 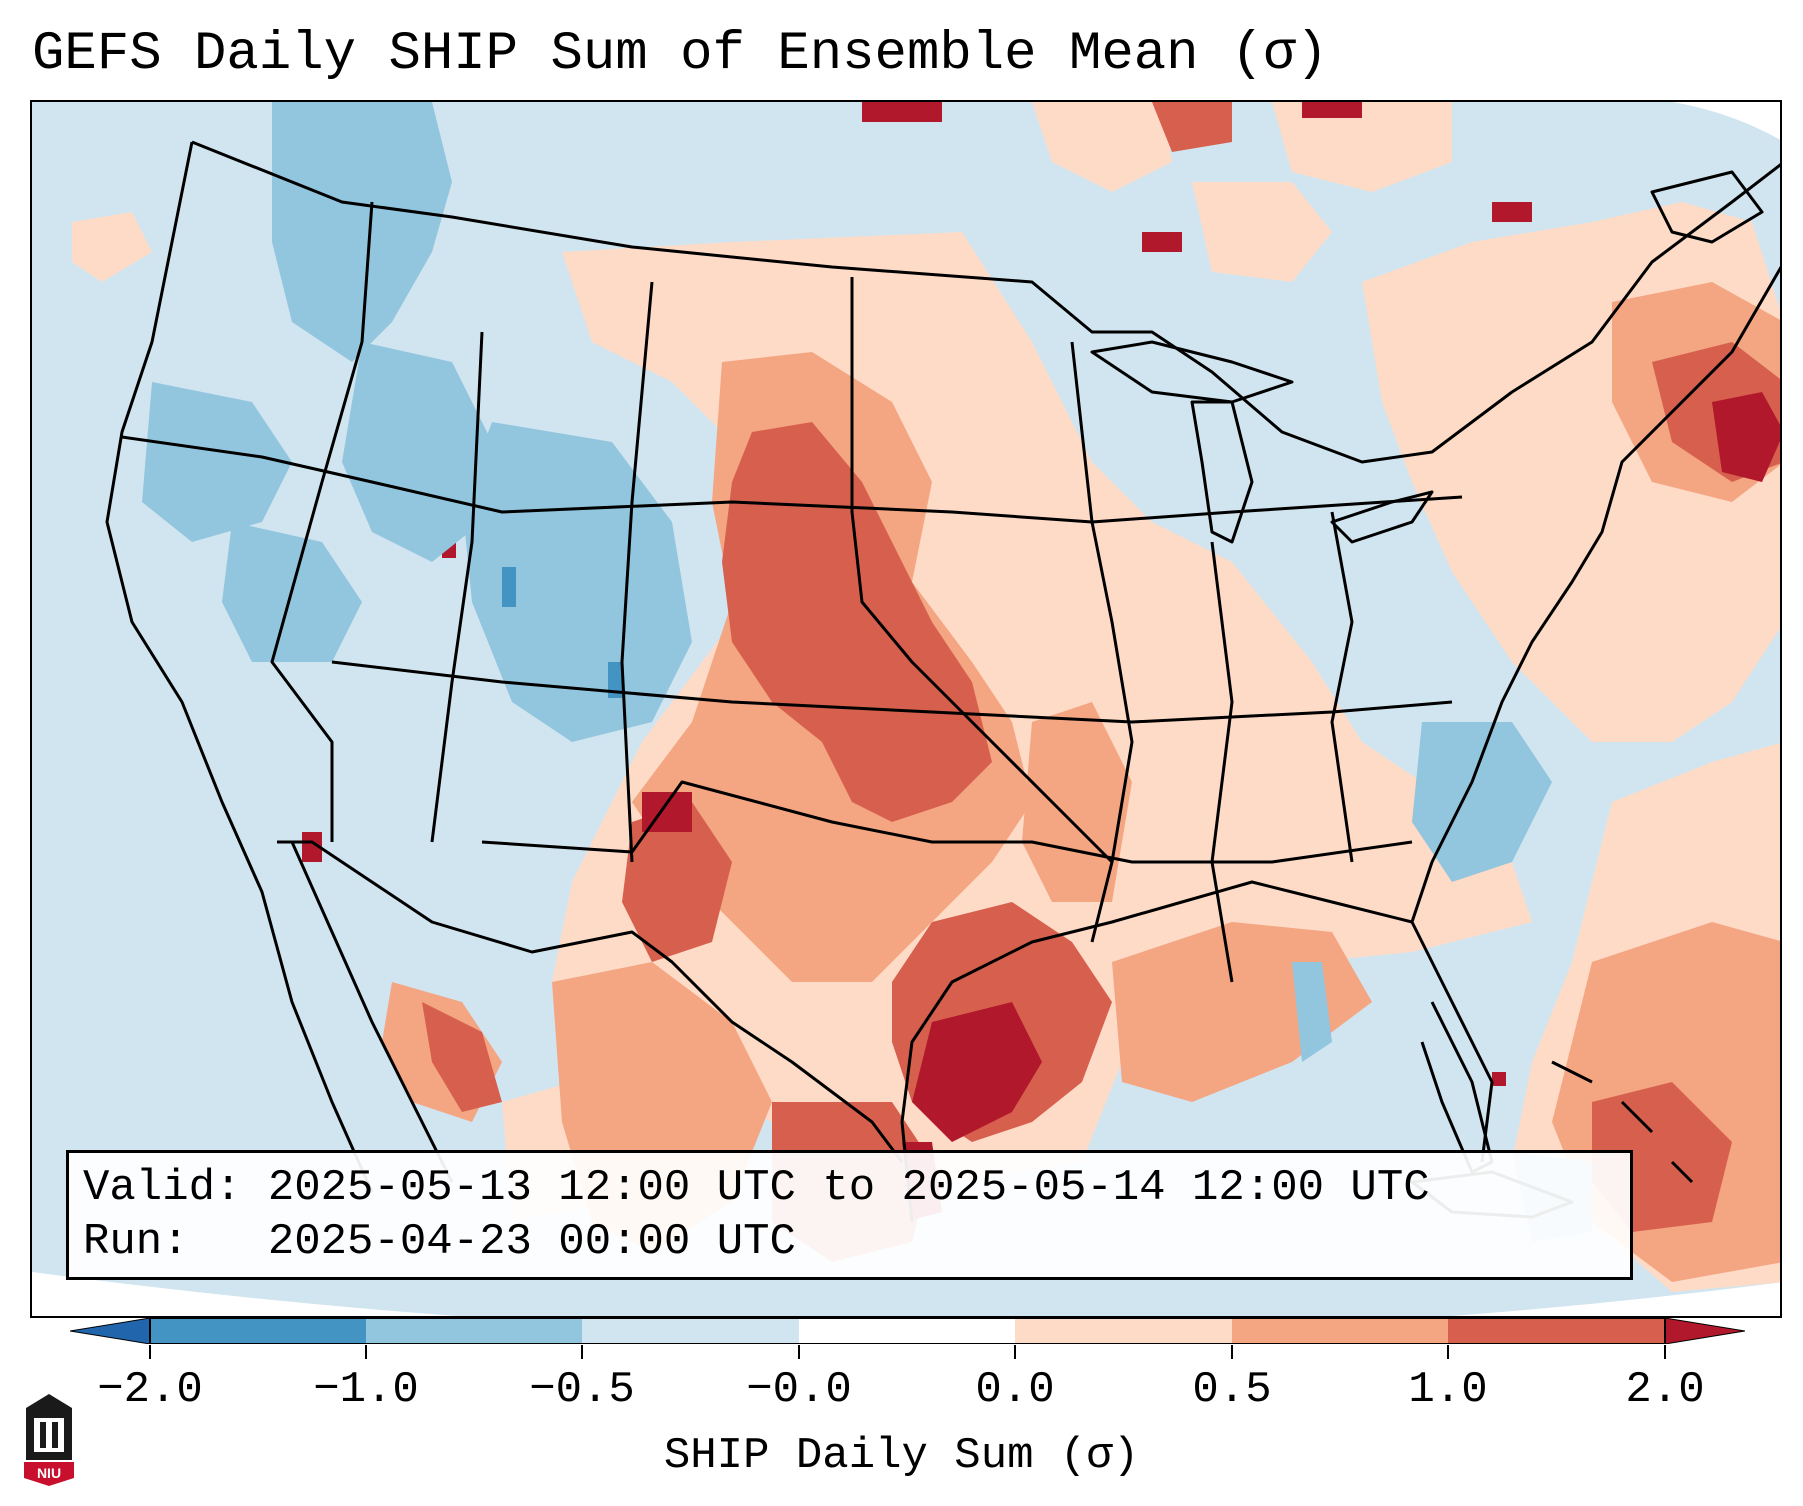 What do you see at coordinates (1192, 372) in the screenshot?
I see `lake-superior` at bounding box center [1192, 372].